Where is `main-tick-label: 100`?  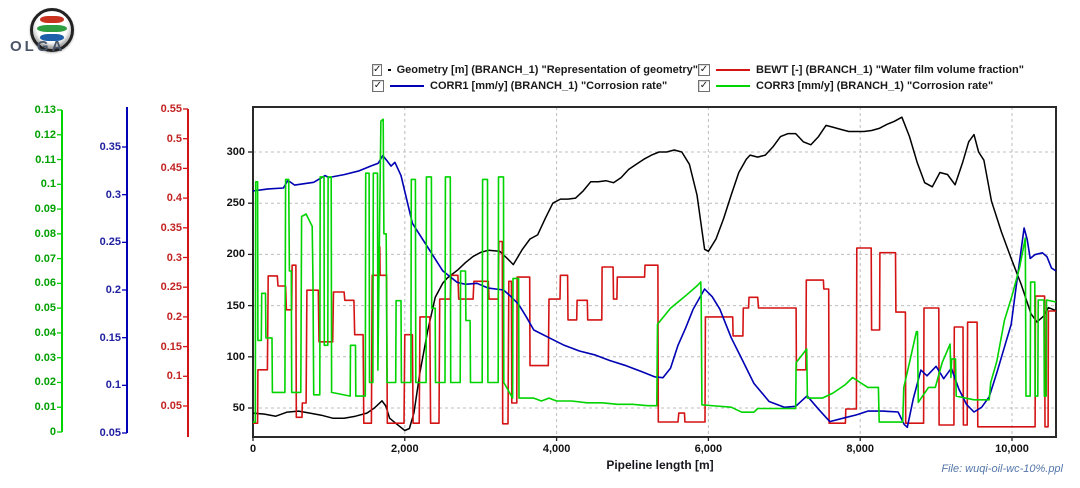
main-tick-label: 100 is located at coordinates (235, 356).